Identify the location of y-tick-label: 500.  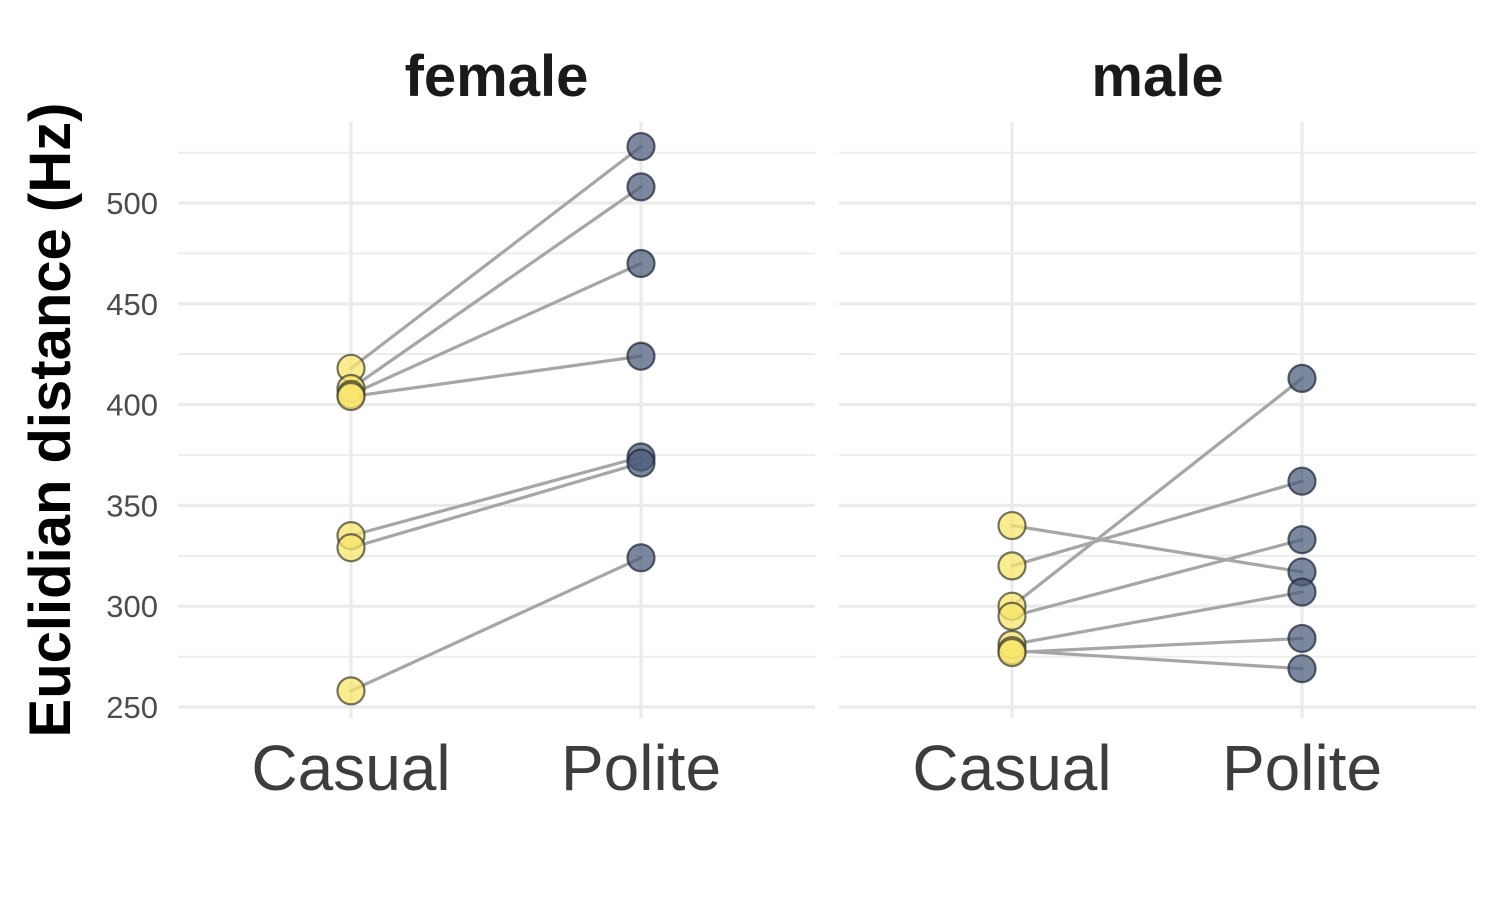
(132, 203).